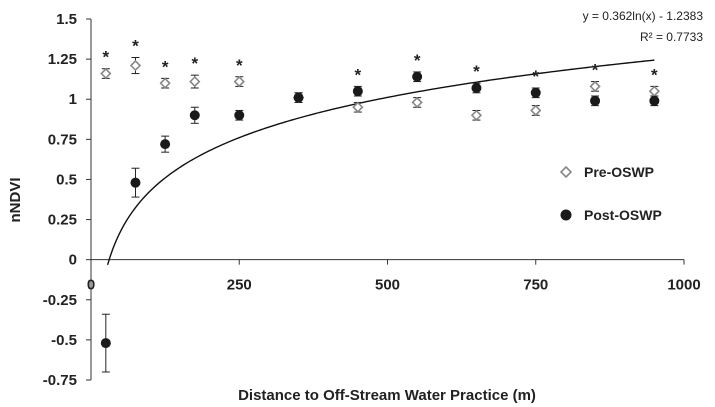 This screenshot has height=407, width=715. Describe the element at coordinates (60, 200) in the screenshot. I see `y-tick-labels: -0.75 -0.5 -0.25 0 0.25 0.5 0.75 1 1.25 1.5` at that location.